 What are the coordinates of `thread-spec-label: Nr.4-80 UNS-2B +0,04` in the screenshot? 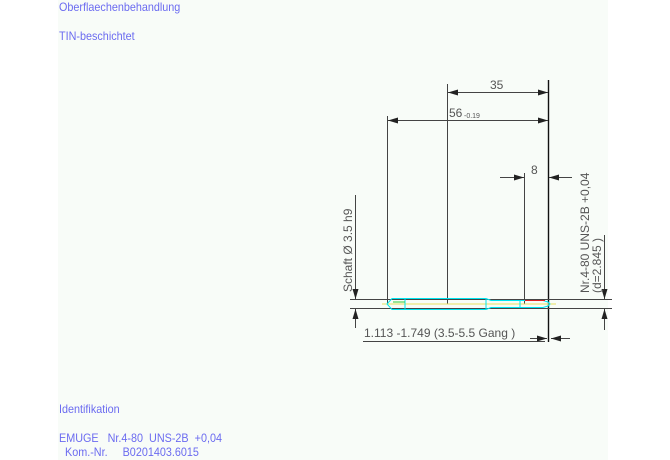 It's located at (585, 232).